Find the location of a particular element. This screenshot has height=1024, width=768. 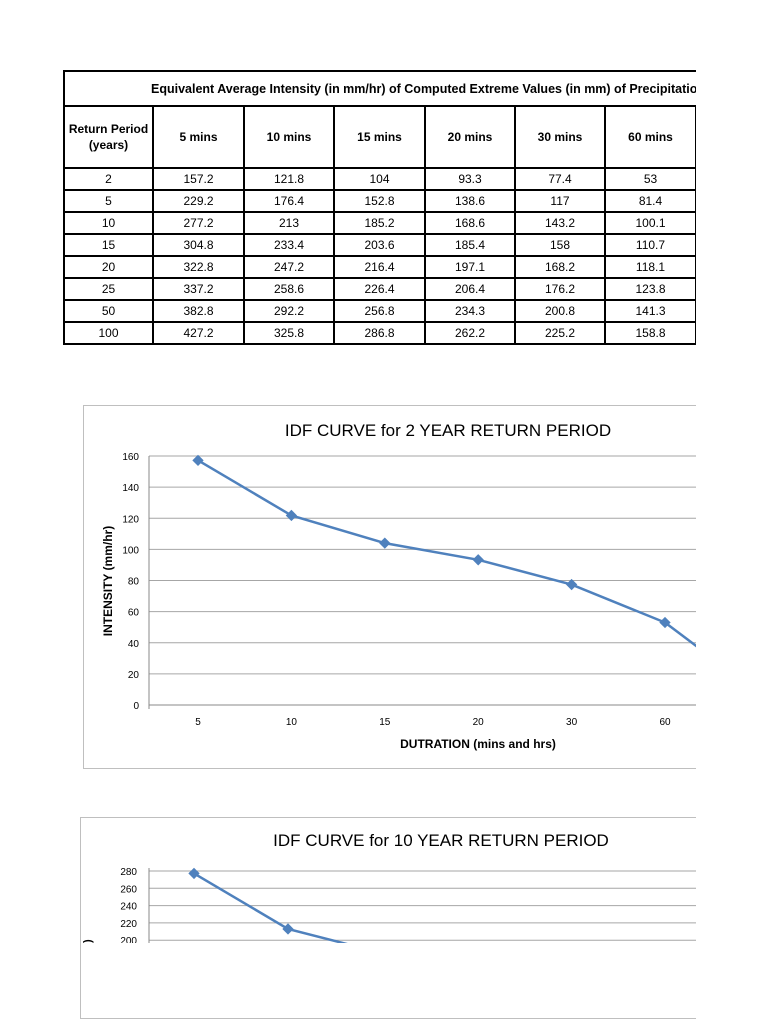

intensity-cell: 325.8 is located at coordinates (289, 333).